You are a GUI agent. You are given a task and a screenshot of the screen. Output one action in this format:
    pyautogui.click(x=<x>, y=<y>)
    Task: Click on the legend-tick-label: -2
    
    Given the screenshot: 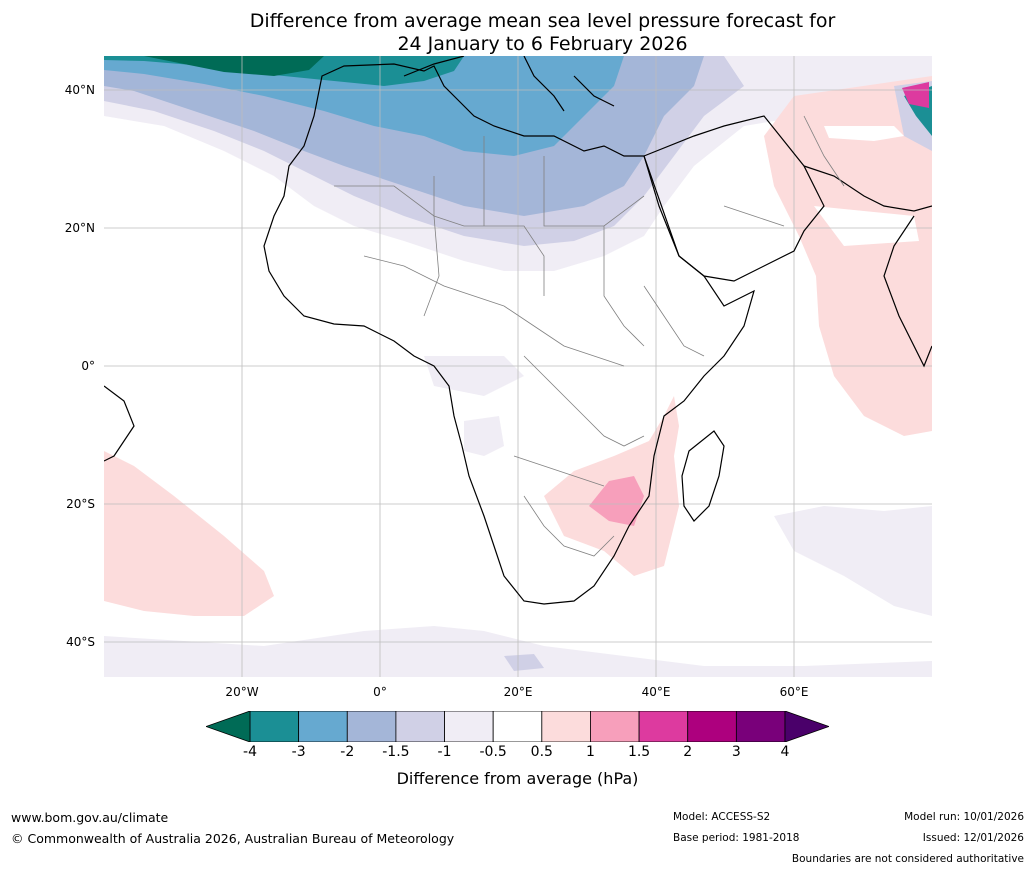 What is the action you would take?
    pyautogui.click(x=347, y=752)
    